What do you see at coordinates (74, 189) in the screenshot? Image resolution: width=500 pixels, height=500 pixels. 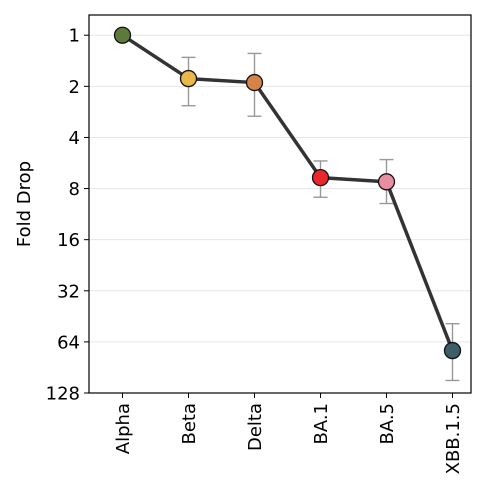 I see `y-tick-label: 8` at bounding box center [74, 189].